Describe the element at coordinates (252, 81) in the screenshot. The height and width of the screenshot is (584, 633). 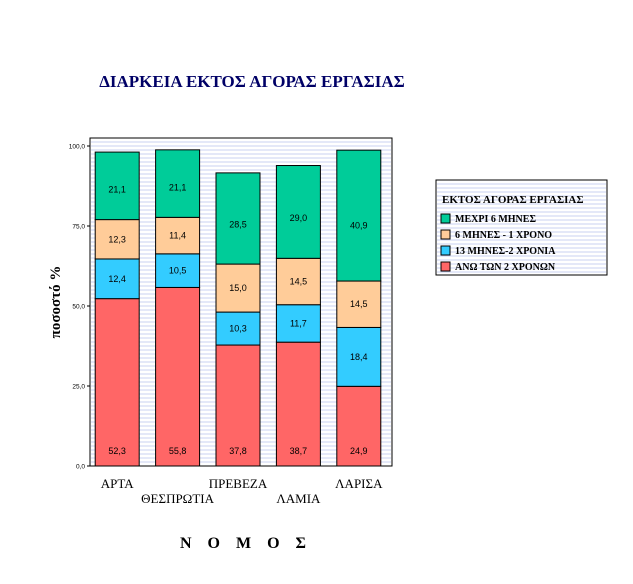
I see `chart-title: ΔΙΑΡΚΕΙΑ ΕΚΤΟΣ ΑΓΟΡΑΣ ΕΡΓΑΣΙΑΣ` at that location.